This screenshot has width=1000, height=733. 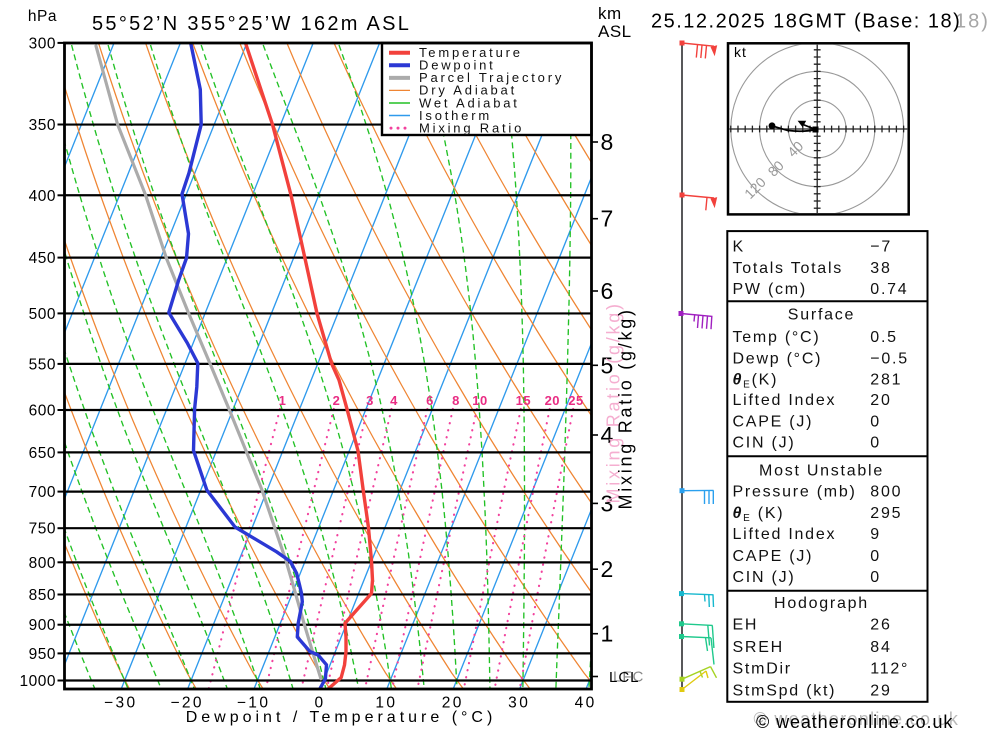 I want to click on svg-text: 900, so click(x=42, y=625).